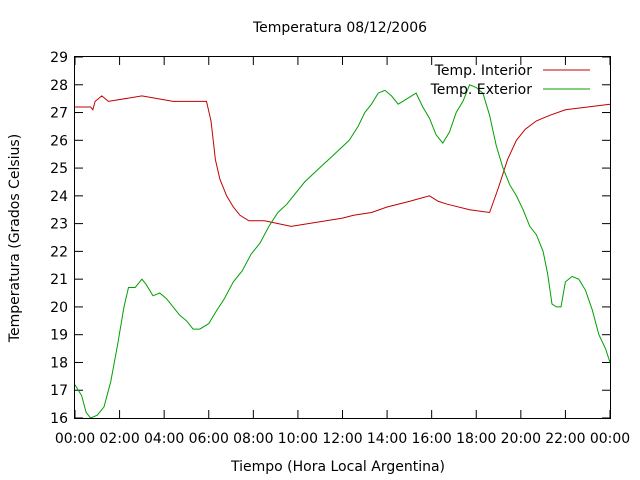 The height and width of the screenshot is (480, 640). Describe the element at coordinates (481, 90) in the screenshot. I see `legend-label: Temp. Exterior` at that location.